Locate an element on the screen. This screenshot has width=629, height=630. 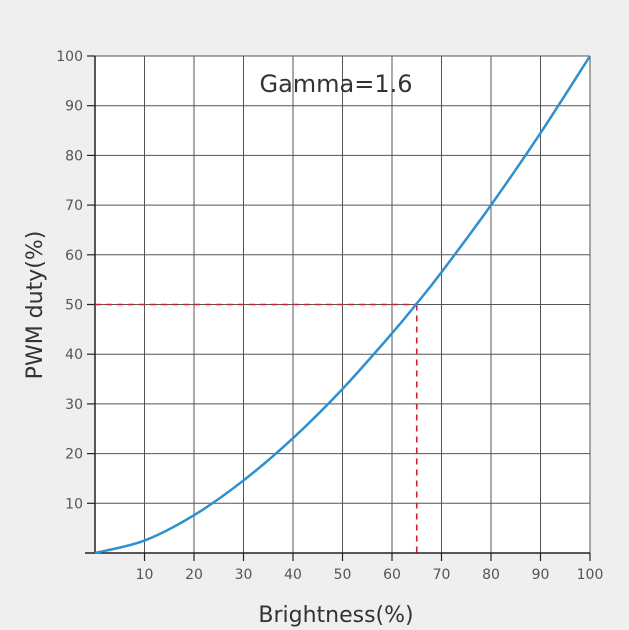
y-tick-label-10: 10 is located at coordinates (74, 504).